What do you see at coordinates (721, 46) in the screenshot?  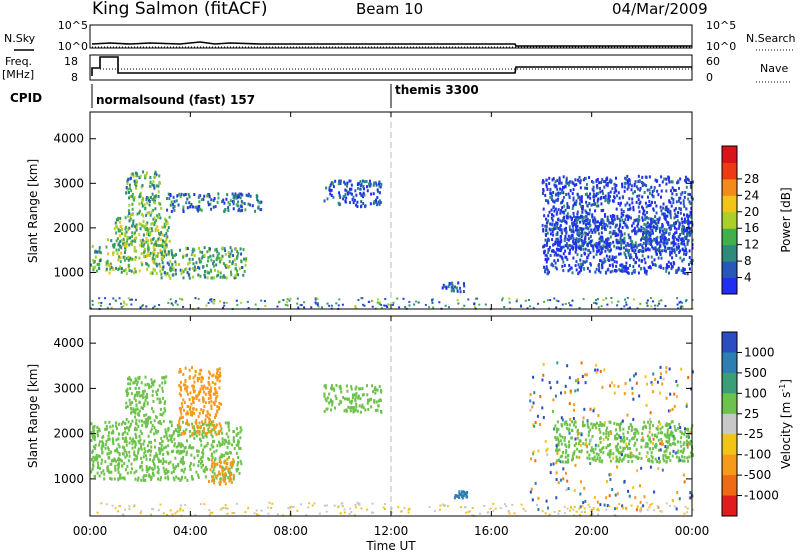 I see `nsearch-tick-low: 10^0` at bounding box center [721, 46].